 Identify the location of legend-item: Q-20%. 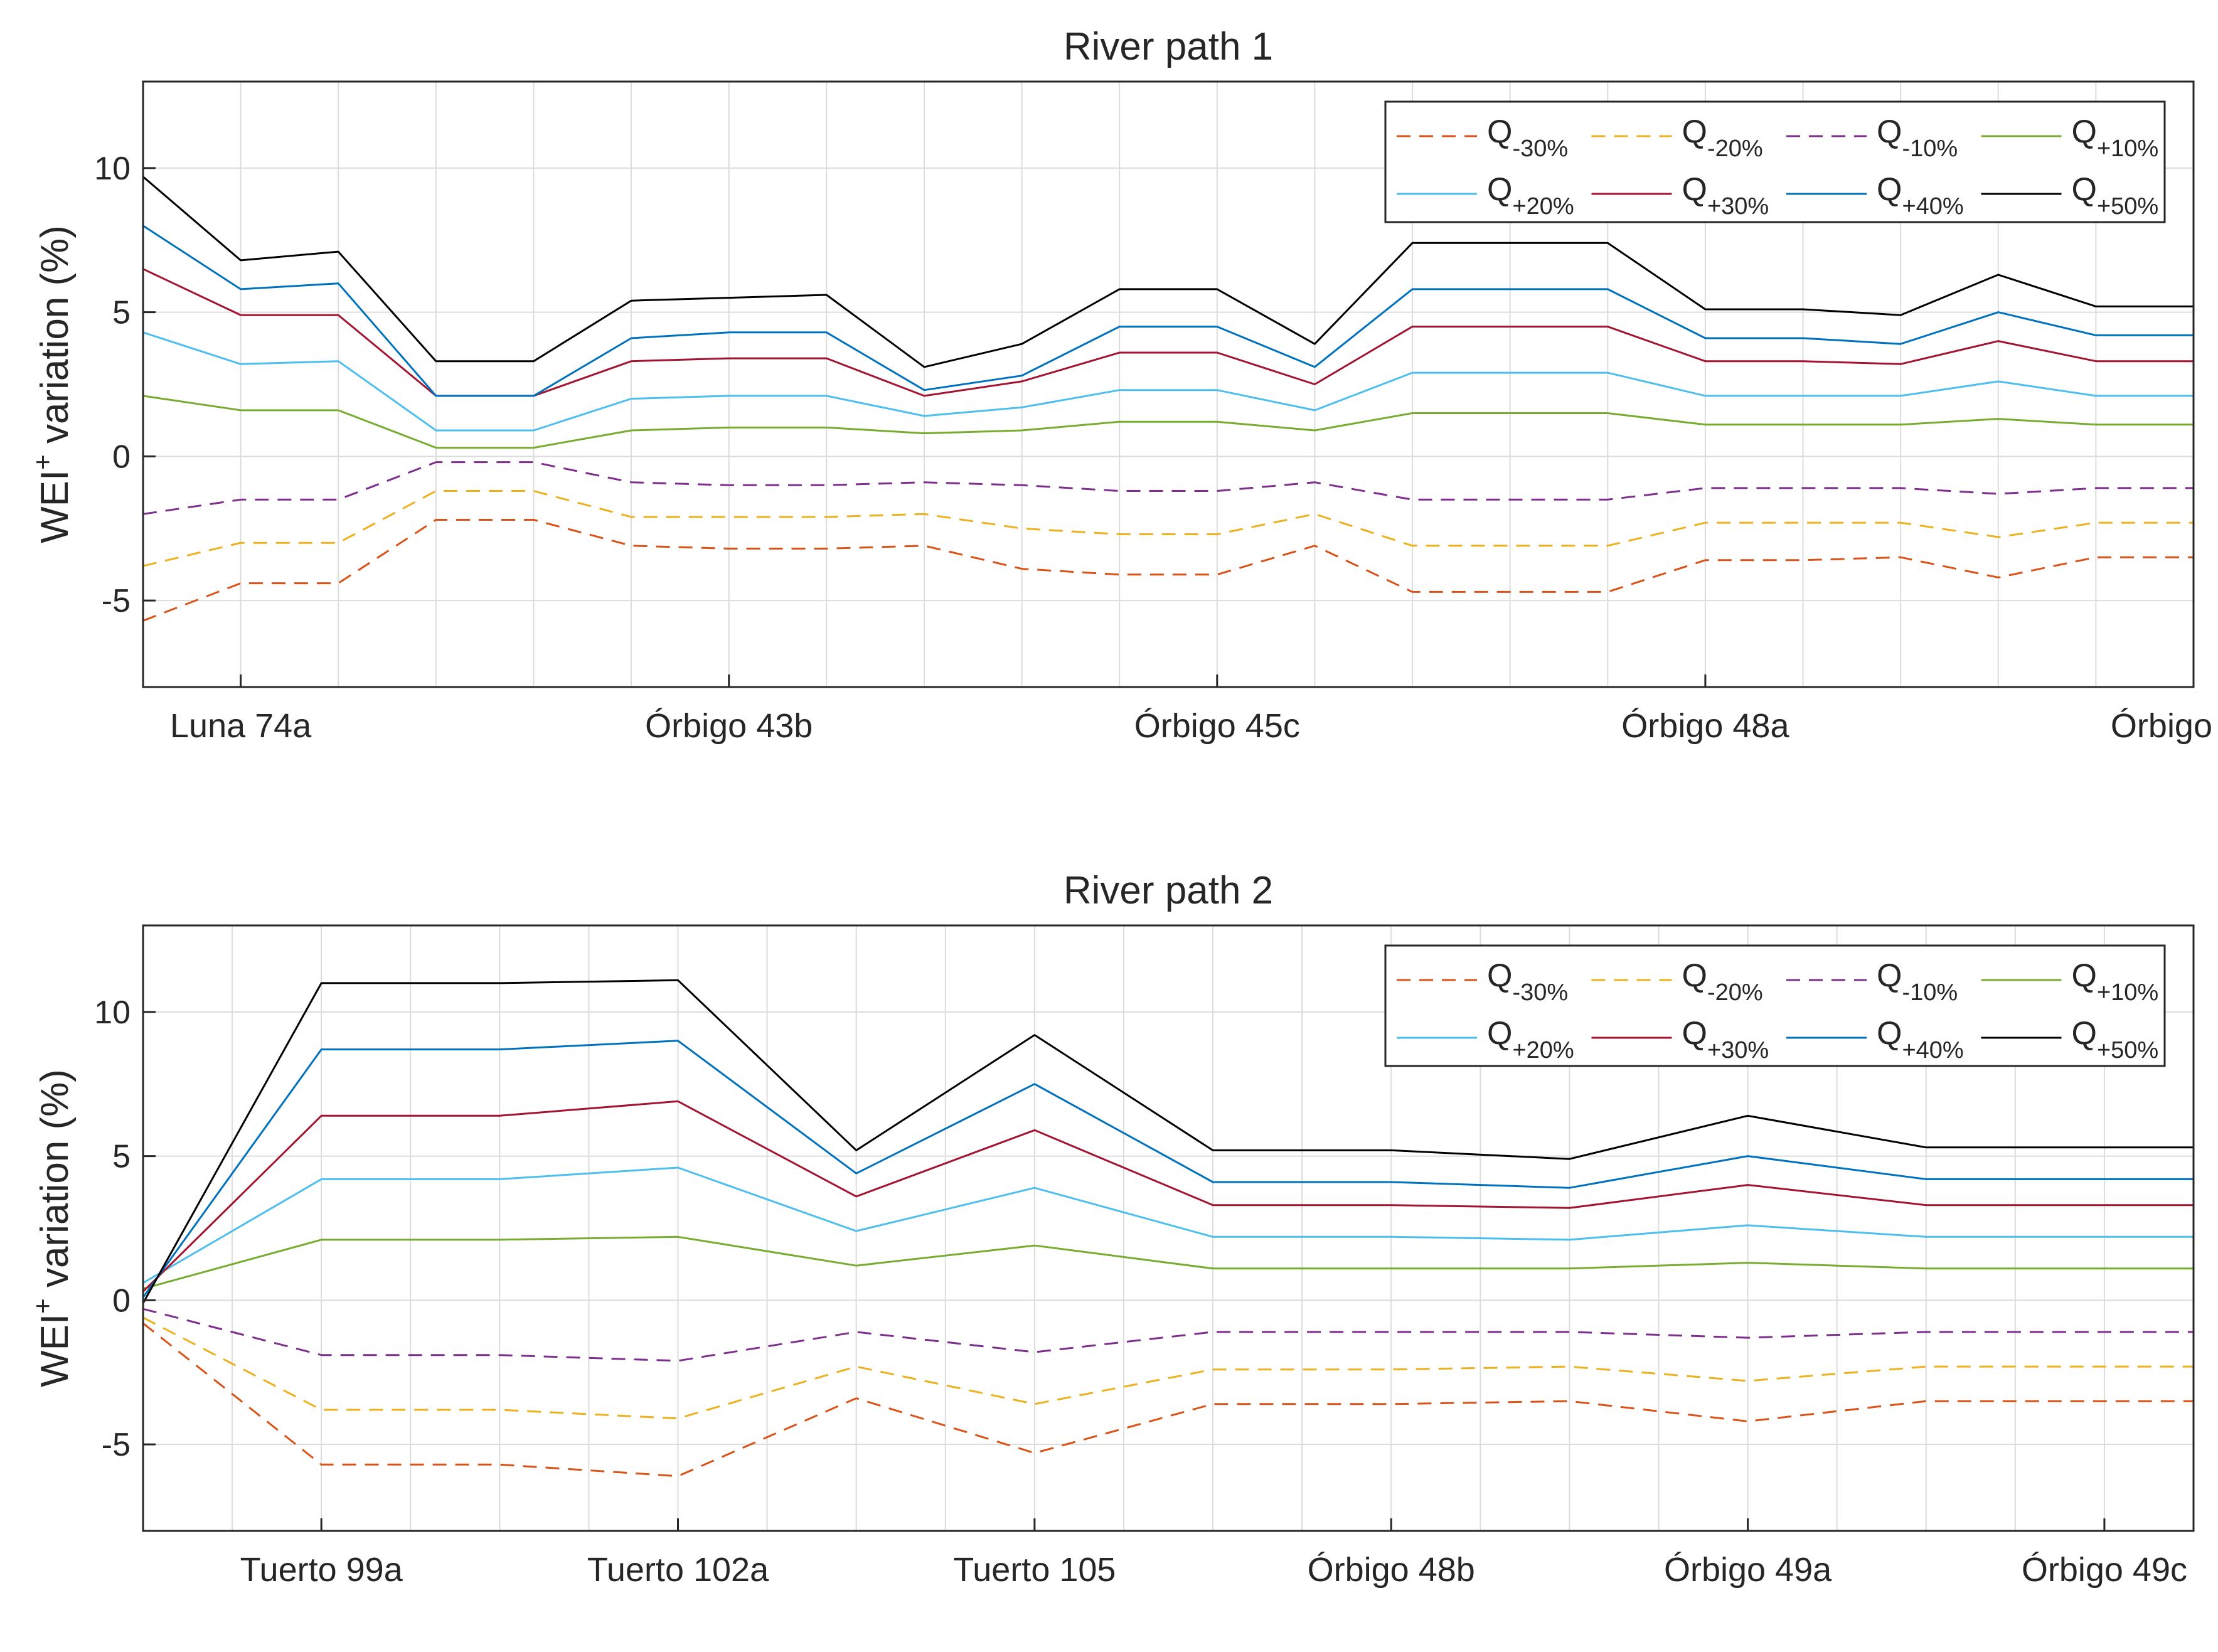
(1677, 982).